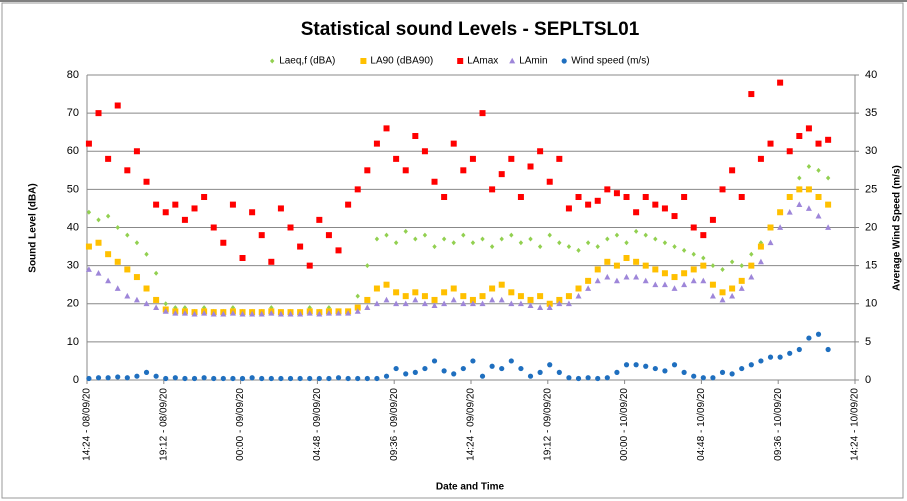 This screenshot has width=907, height=501. I want to click on y2-tick-label: 0, so click(868, 380).